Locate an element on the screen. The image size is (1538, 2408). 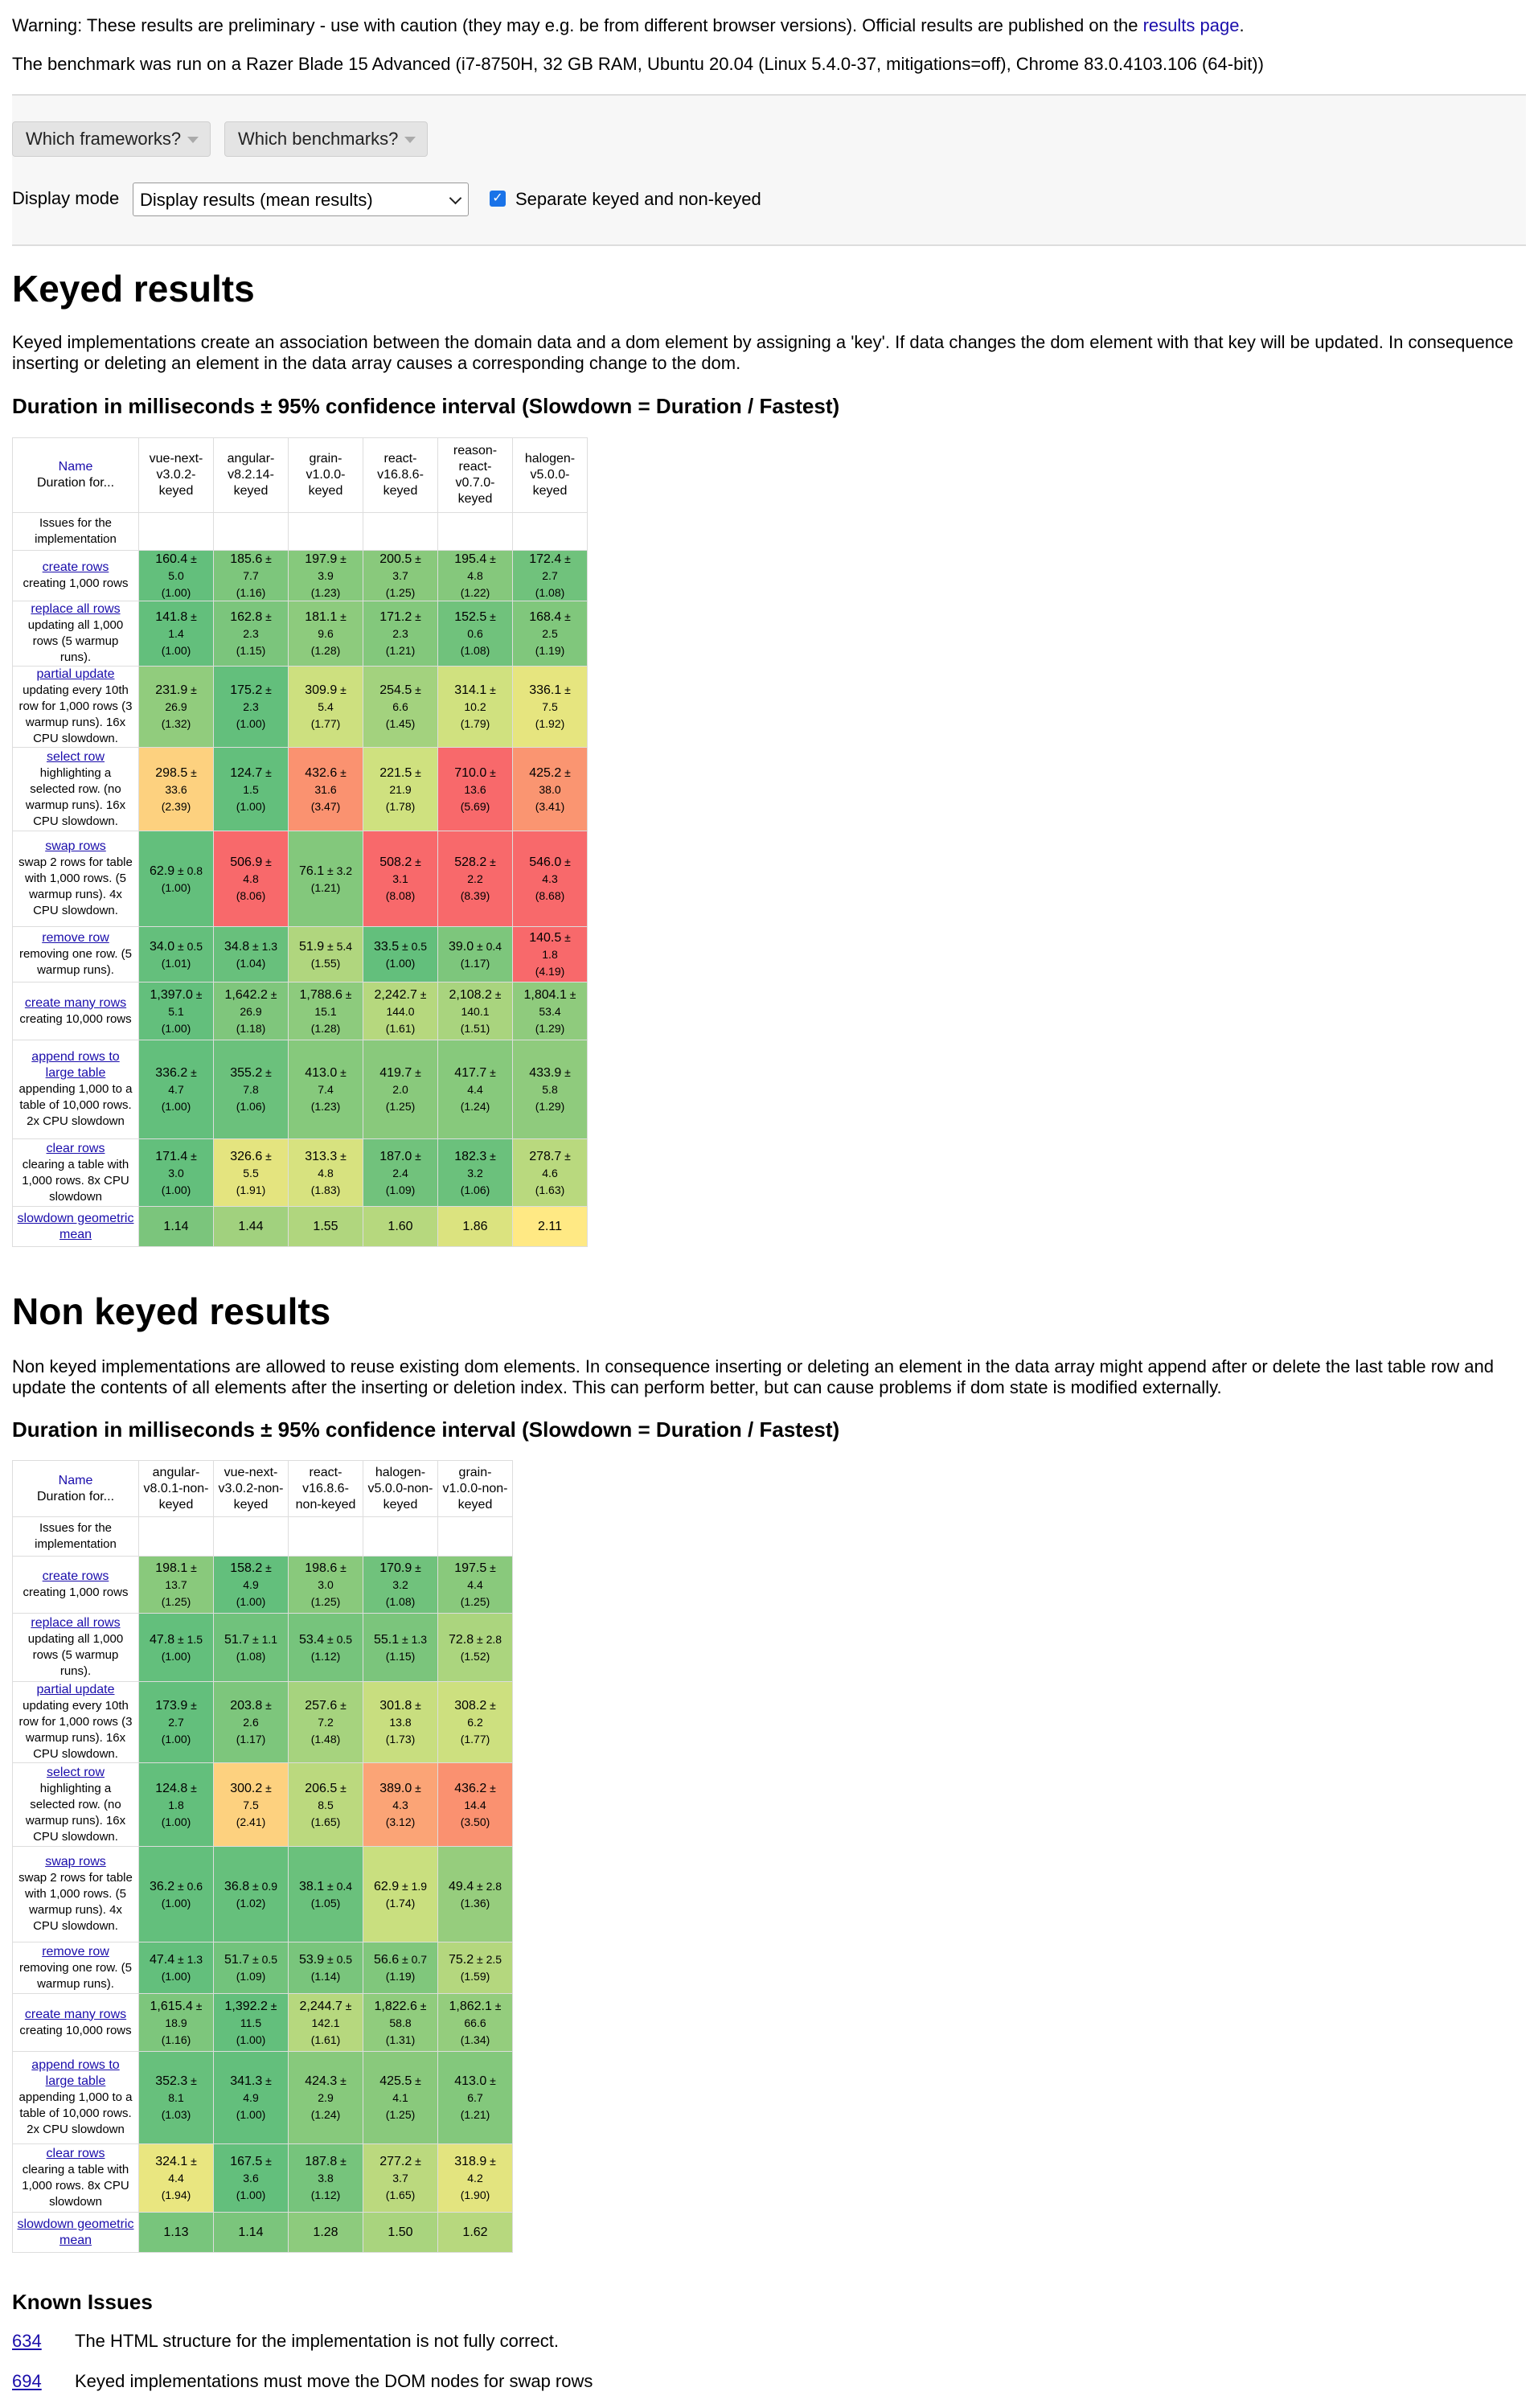
which-frameworks-button: Which frameworks? is located at coordinates (111, 139).